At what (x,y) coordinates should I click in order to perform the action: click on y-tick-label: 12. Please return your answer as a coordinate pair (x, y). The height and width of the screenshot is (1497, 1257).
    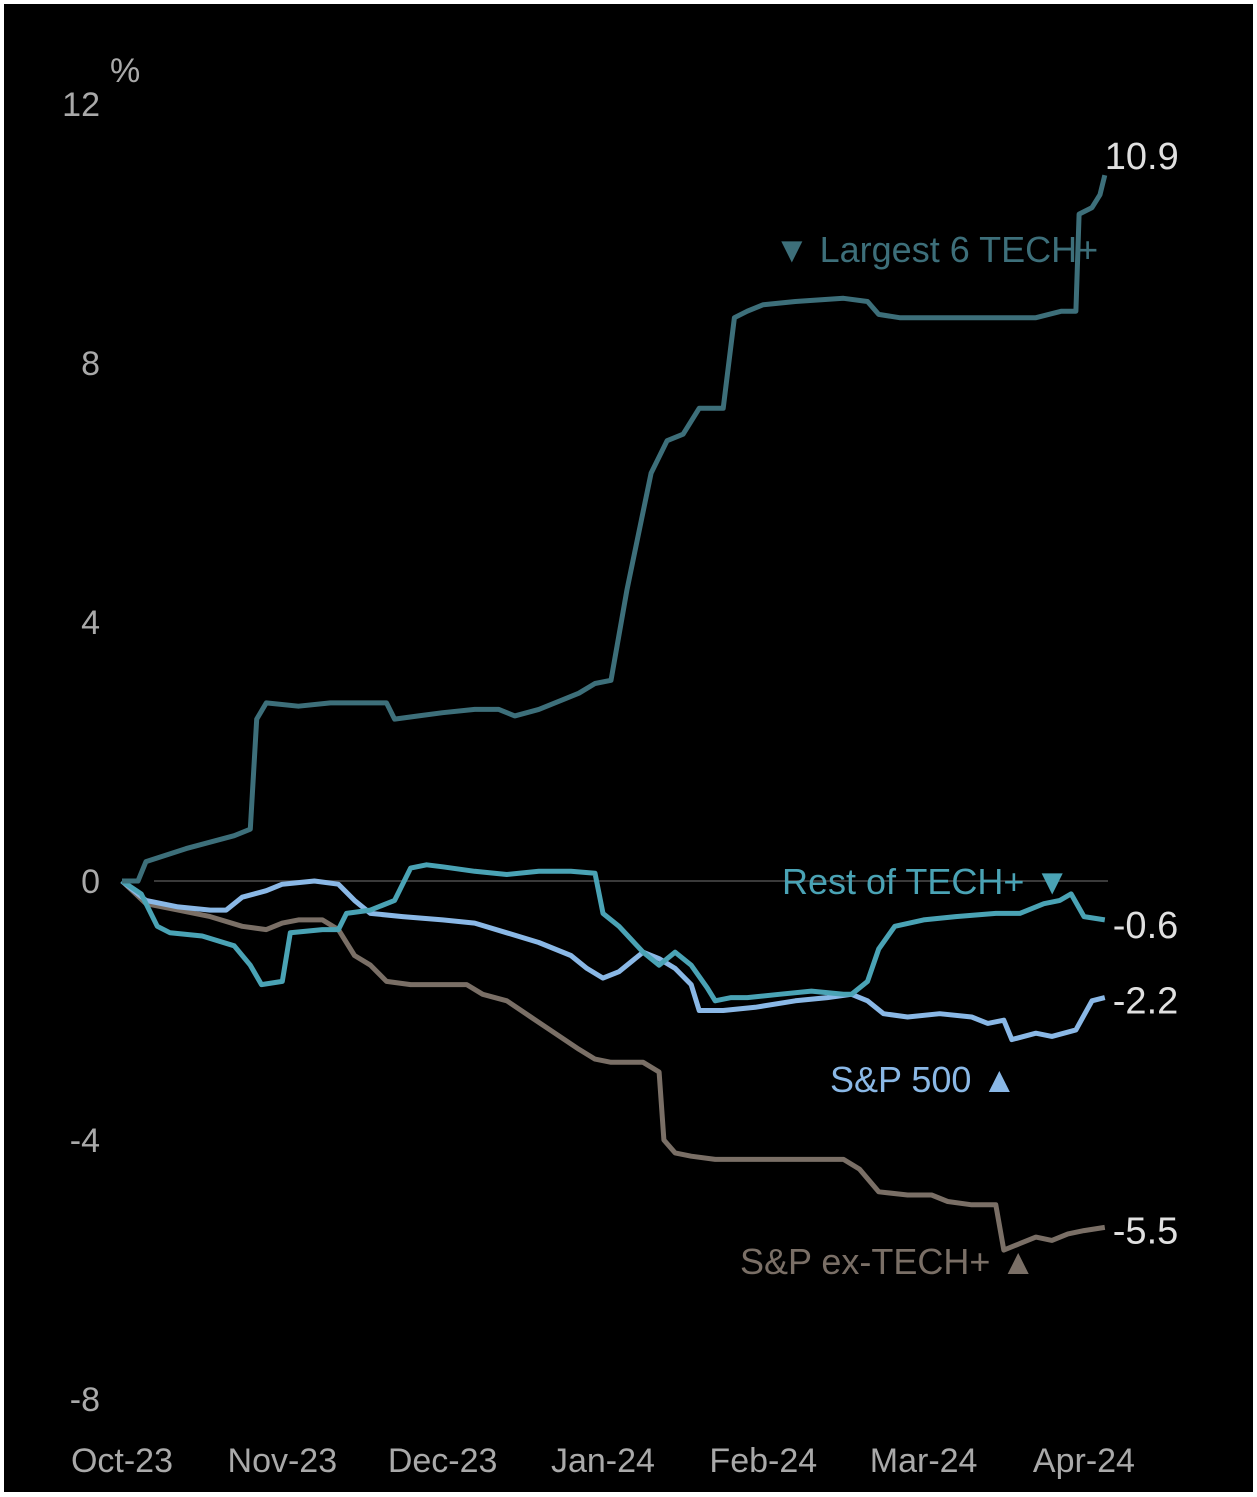
    Looking at the image, I should click on (81, 105).